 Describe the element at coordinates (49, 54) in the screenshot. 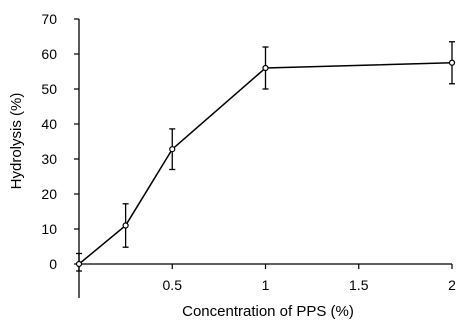

I see `y-tick-label: 60` at that location.